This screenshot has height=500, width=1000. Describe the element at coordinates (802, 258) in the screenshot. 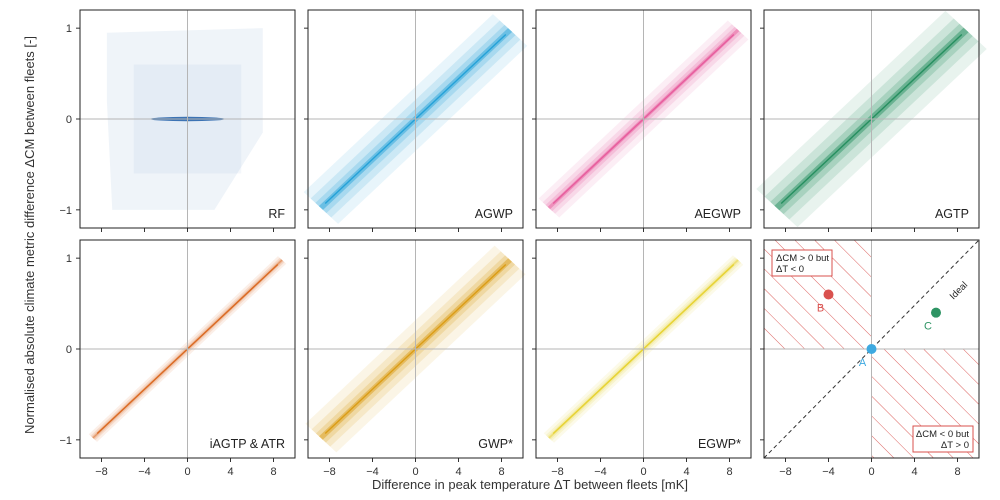

I see `annotation-line: ΔCM > 0 but` at that location.